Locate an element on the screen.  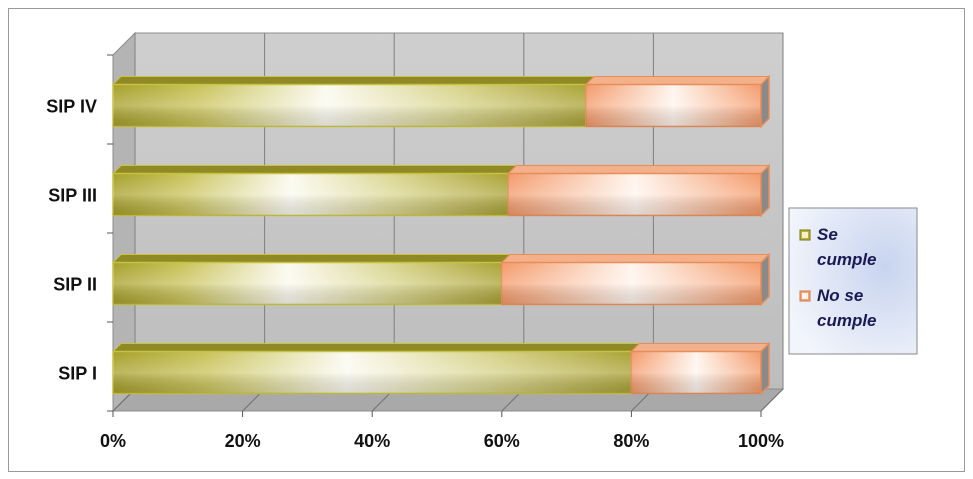
legend-label-se-cumple-line2: cumple is located at coordinates (847, 259).